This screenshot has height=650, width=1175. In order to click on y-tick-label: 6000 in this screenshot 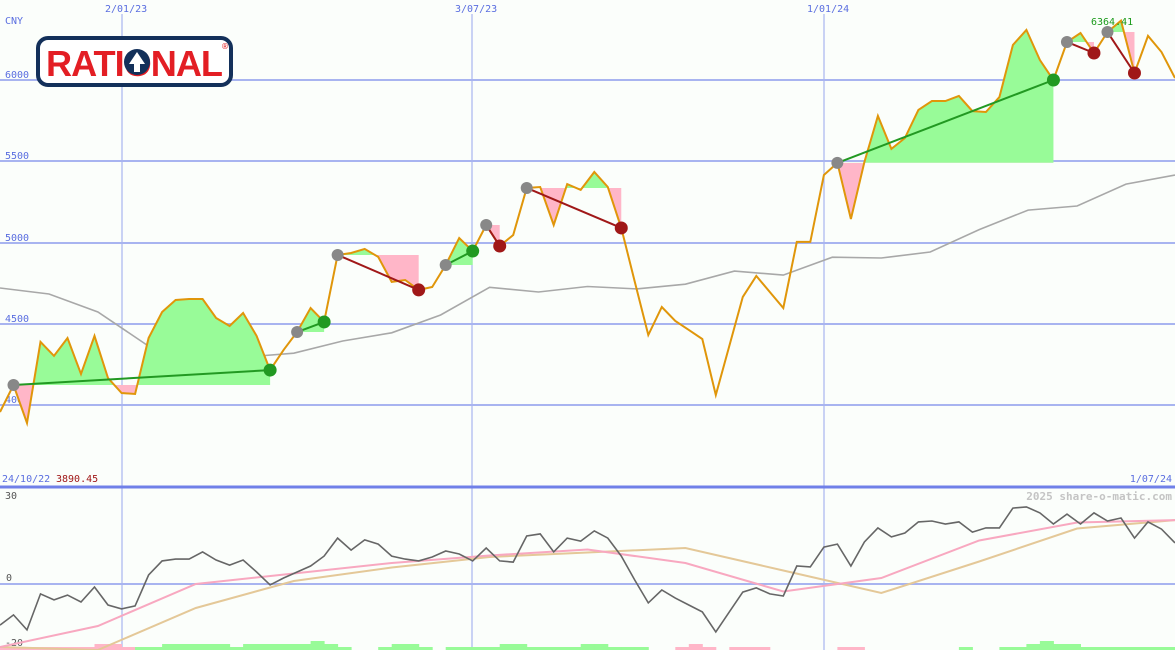, I will do `click(17, 75)`.